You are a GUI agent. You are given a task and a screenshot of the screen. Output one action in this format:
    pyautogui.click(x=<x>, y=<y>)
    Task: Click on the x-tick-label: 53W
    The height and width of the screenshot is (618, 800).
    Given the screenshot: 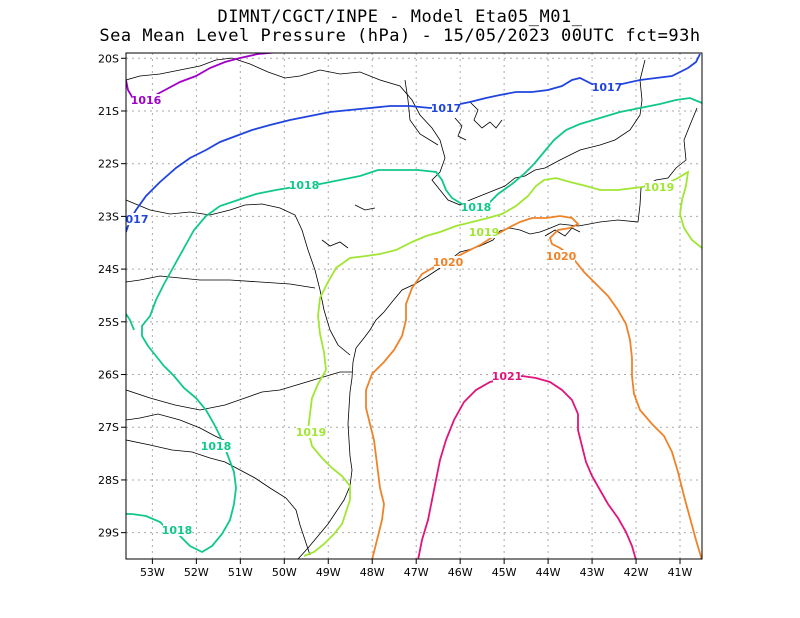 What is the action you would take?
    pyautogui.click(x=152, y=572)
    